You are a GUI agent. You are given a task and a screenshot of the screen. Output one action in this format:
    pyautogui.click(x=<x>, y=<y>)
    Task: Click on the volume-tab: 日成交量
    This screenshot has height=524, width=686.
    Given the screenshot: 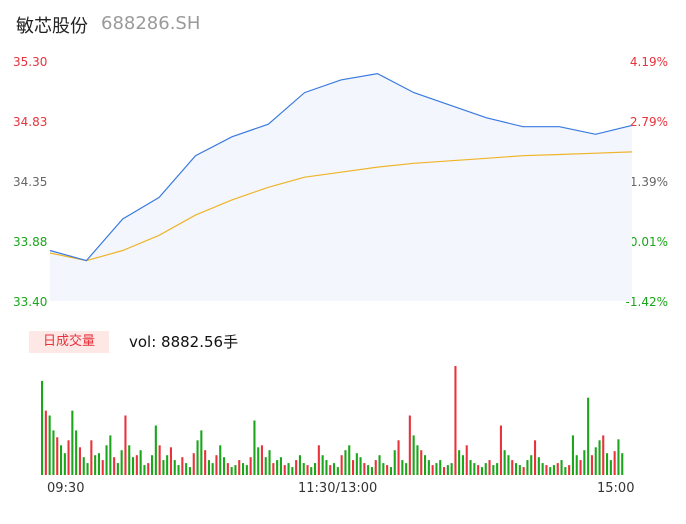 What is the action you would take?
    pyautogui.click(x=69, y=342)
    